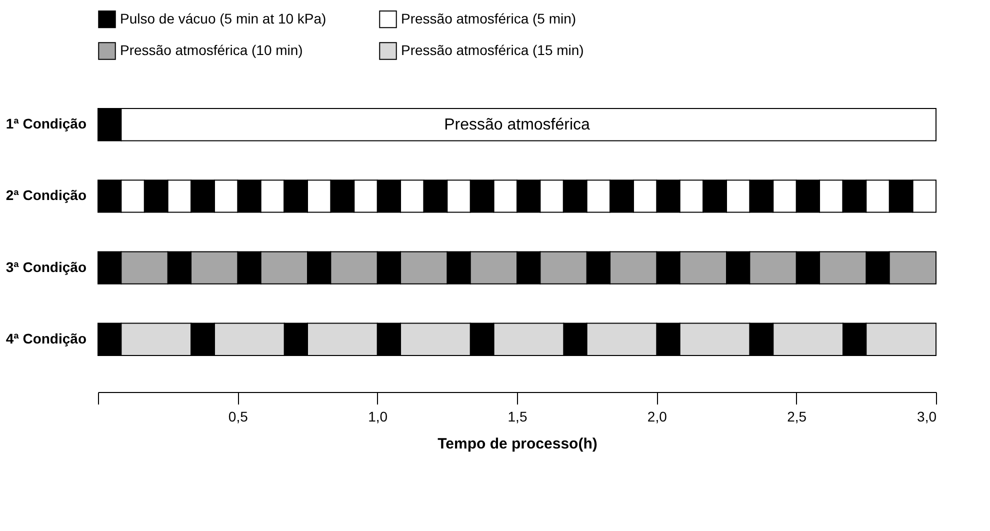  I want to click on x-tick-label: 0,5, so click(238, 416).